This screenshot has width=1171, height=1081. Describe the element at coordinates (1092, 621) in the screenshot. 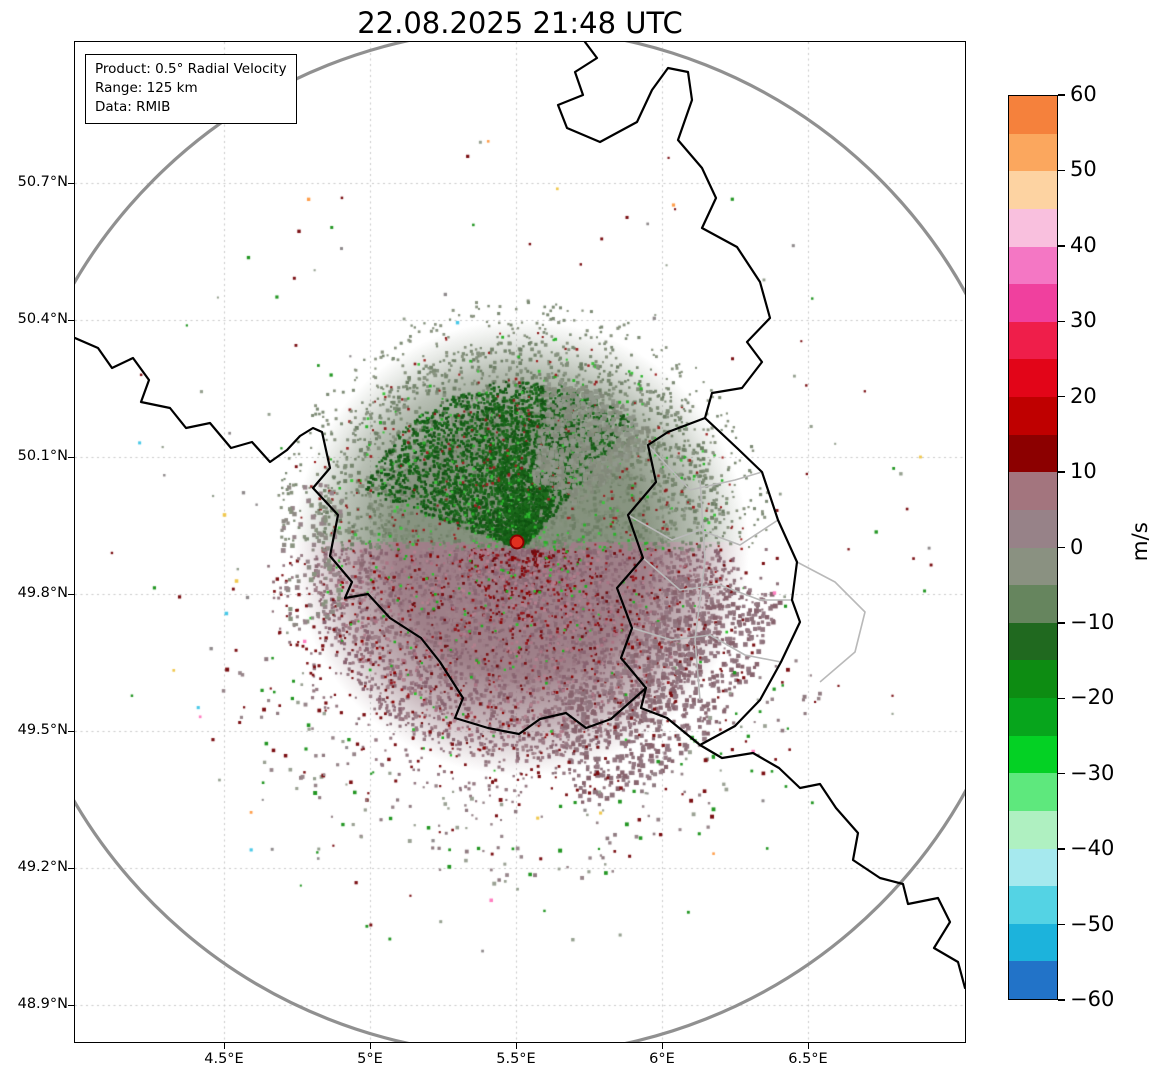

I see `colorbar-tick-label: −10` at that location.